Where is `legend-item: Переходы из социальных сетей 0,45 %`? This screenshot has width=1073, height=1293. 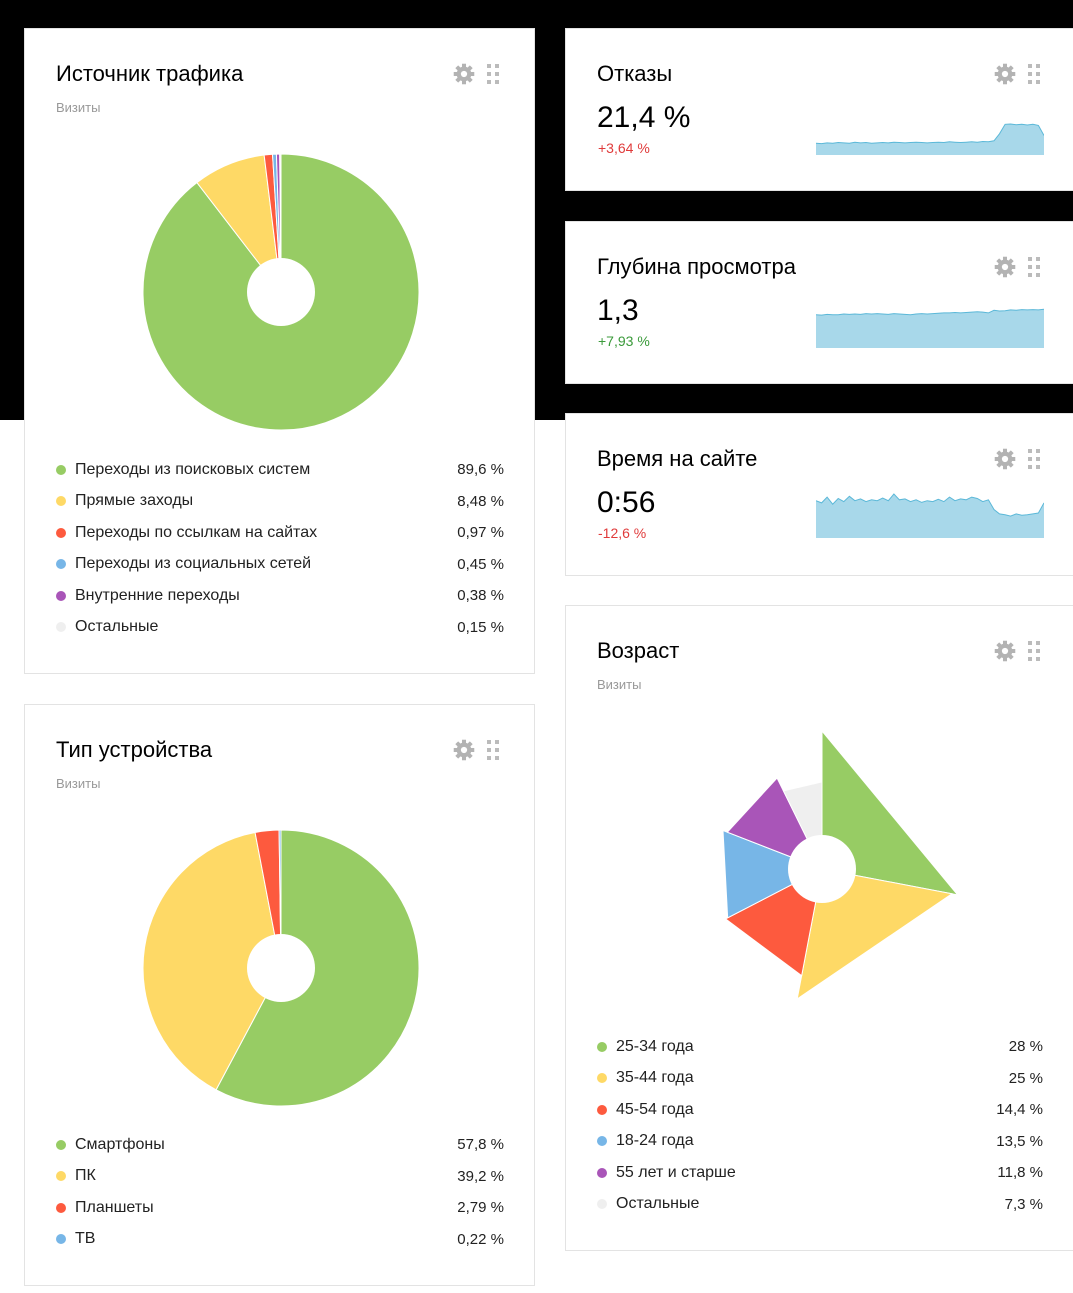
legend-item: Переходы из социальных сетей 0,45 % is located at coordinates (280, 565).